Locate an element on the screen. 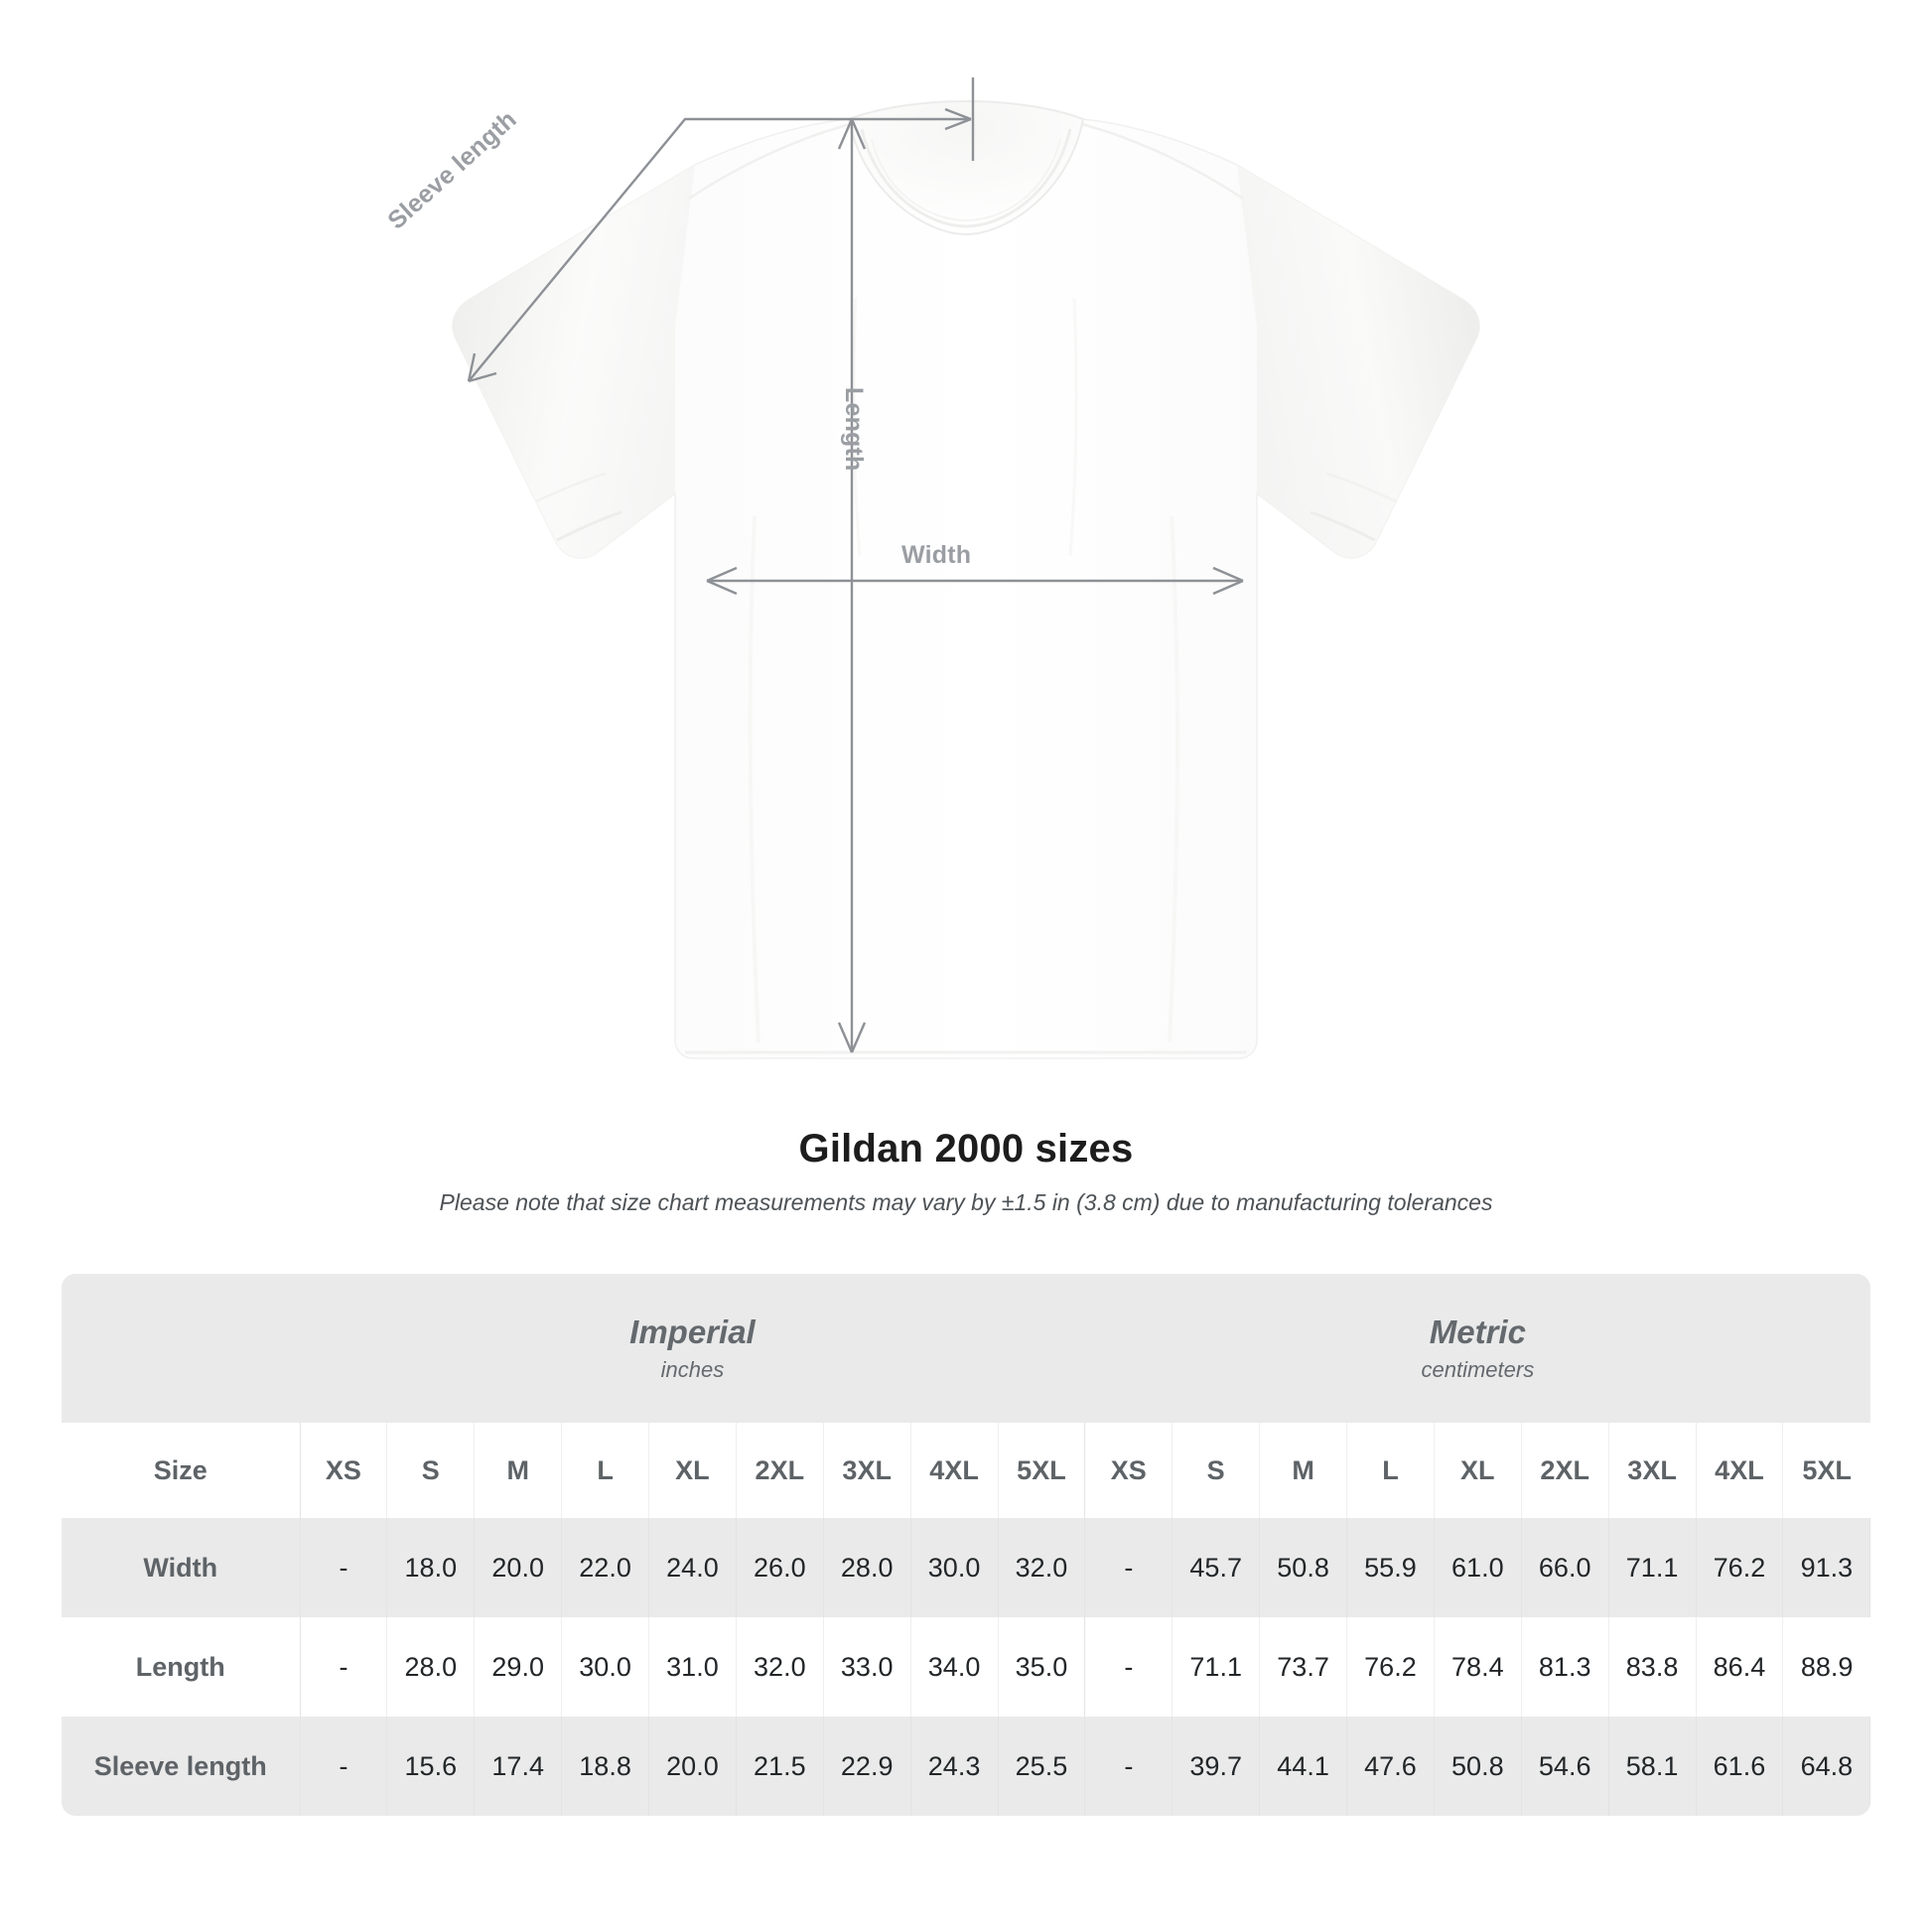 The image size is (1932, 1932). table-cell-metric: 39.7 is located at coordinates (1217, 1767).